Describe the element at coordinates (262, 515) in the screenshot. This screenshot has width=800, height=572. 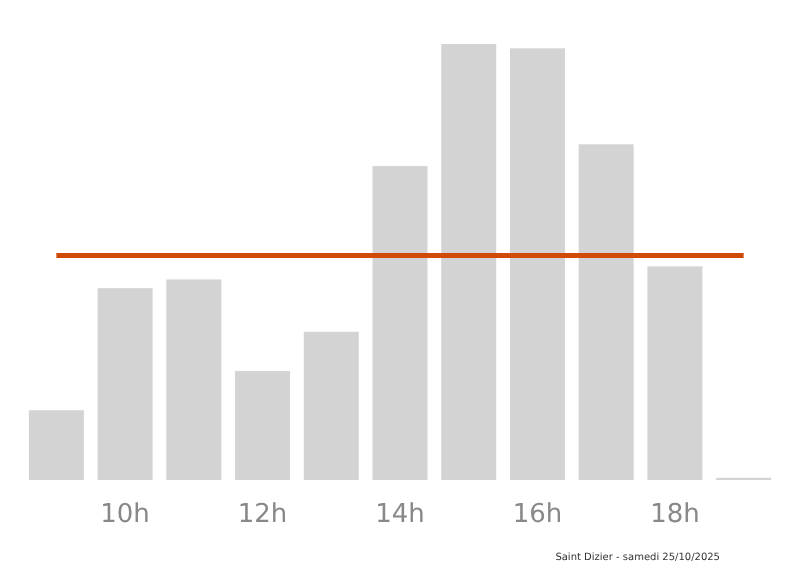
I see `x-tick-label: 12h` at that location.